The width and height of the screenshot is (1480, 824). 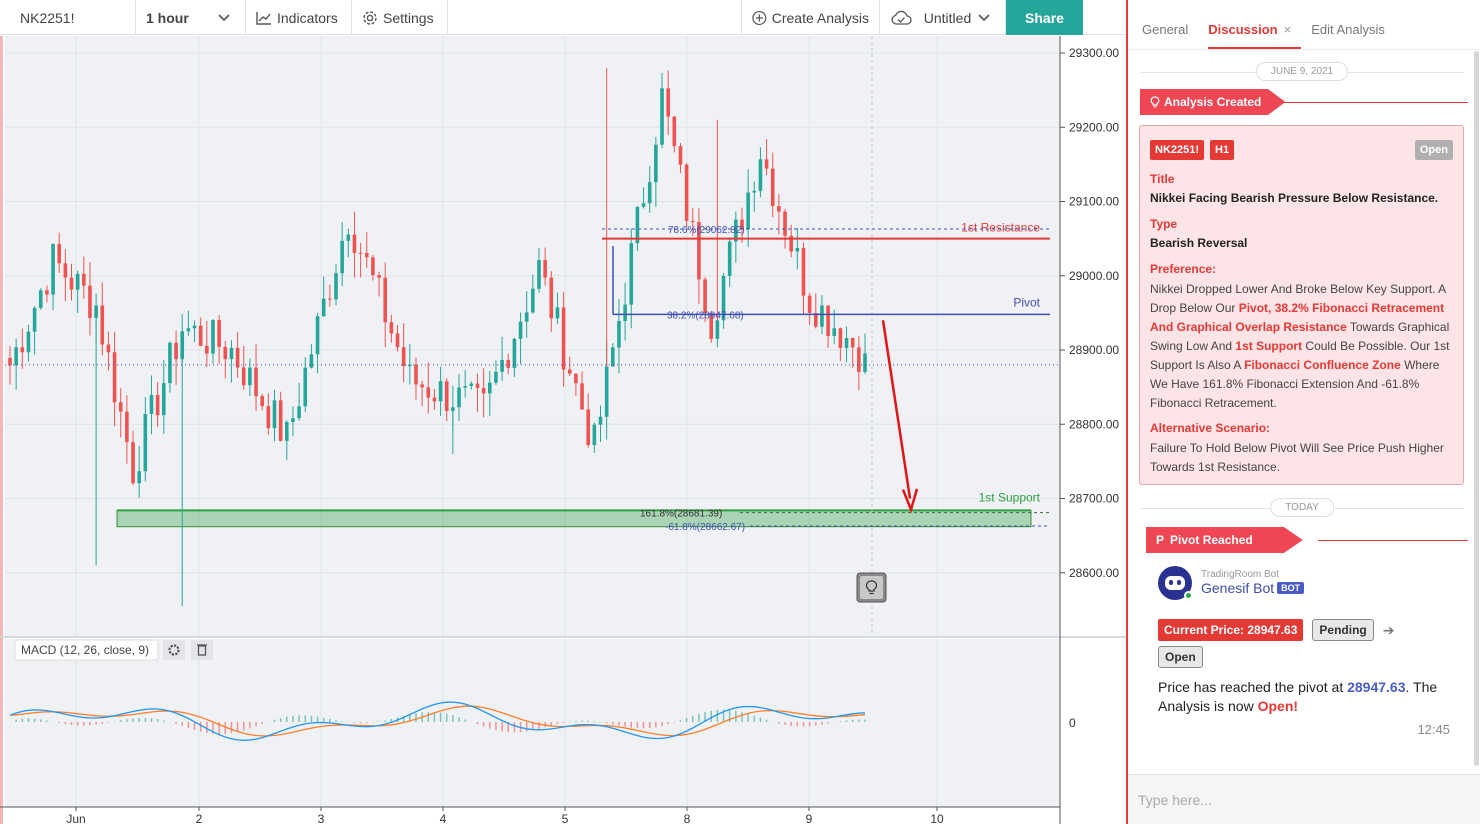 What do you see at coordinates (574, 518) in the screenshot?
I see `support-zone` at bounding box center [574, 518].